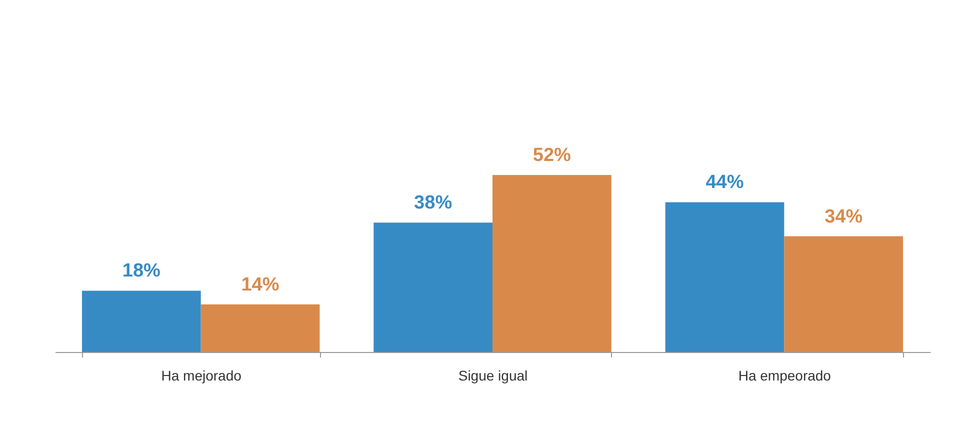 The height and width of the screenshot is (444, 971). What do you see at coordinates (141, 271) in the screenshot?
I see `data-label: 18%` at bounding box center [141, 271].